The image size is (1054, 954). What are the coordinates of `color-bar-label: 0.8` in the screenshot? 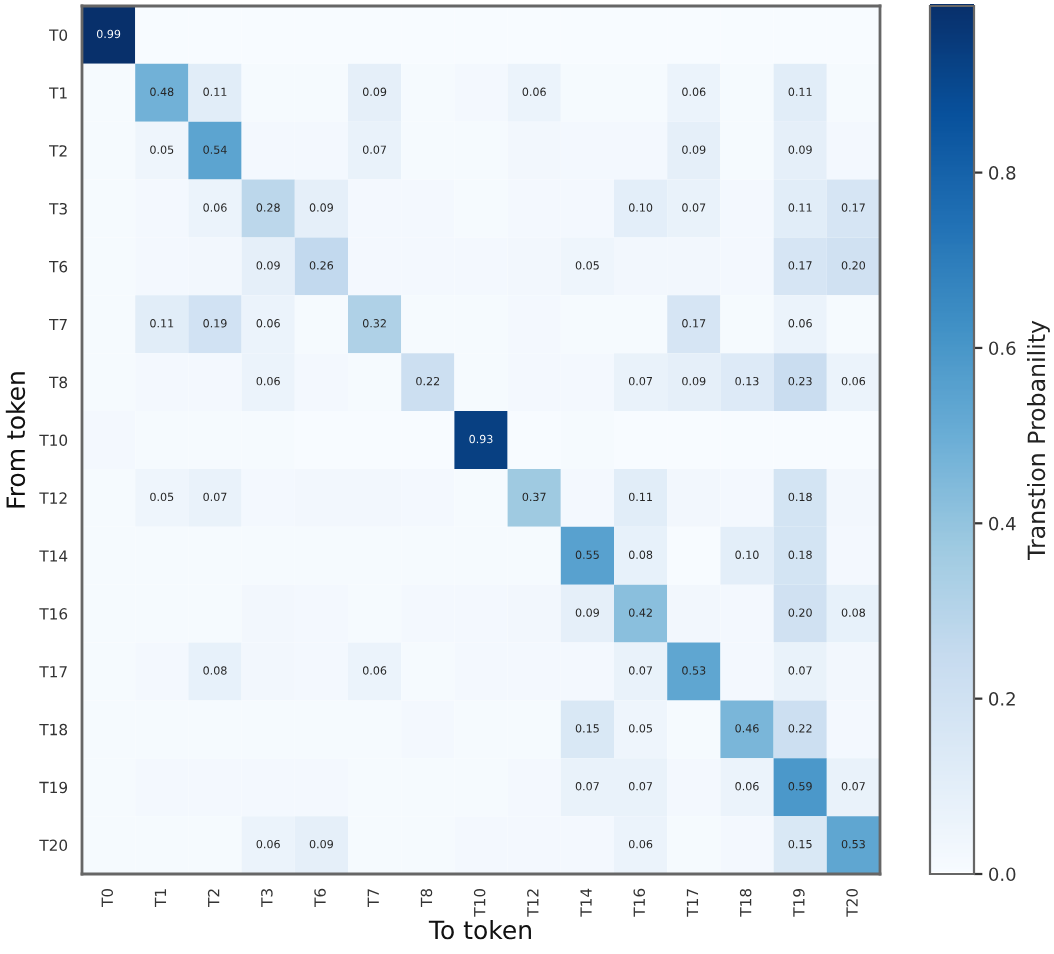 It's located at (1002, 173).